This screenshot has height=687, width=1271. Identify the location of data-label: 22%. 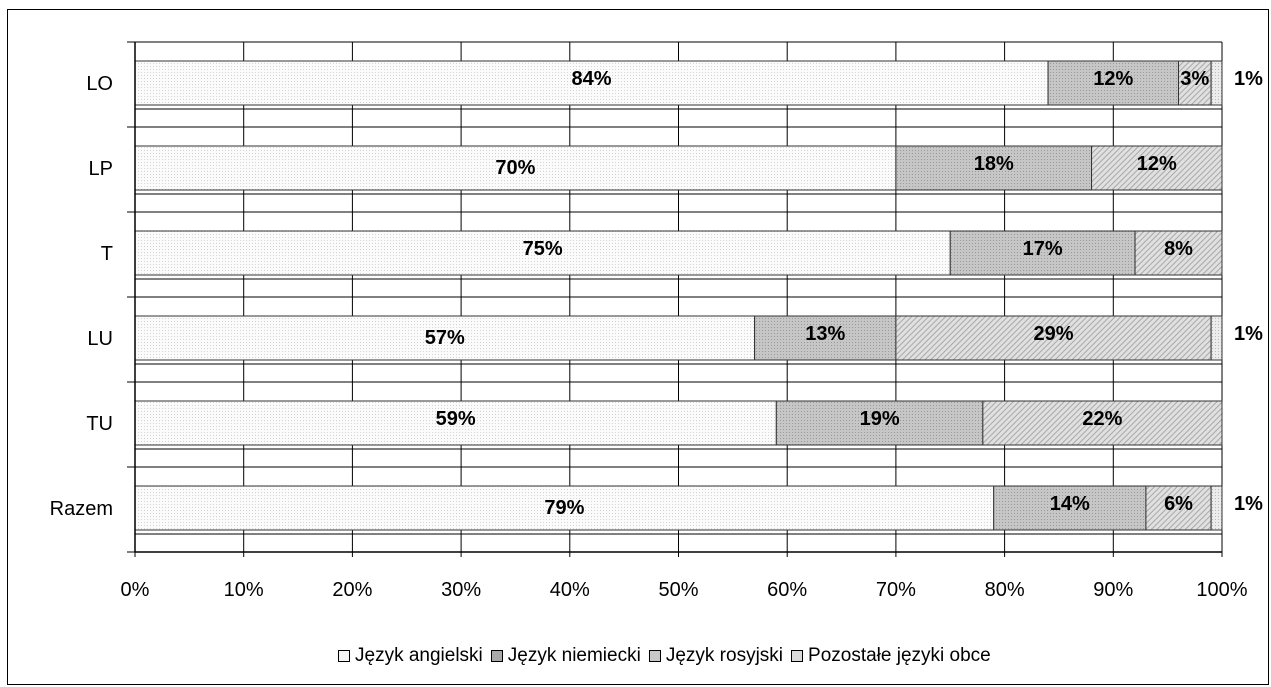
(1102, 419).